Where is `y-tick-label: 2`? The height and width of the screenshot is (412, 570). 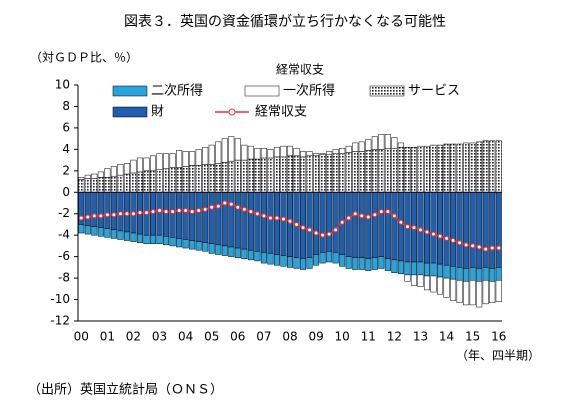 y-tick-label: 2 is located at coordinates (66, 170).